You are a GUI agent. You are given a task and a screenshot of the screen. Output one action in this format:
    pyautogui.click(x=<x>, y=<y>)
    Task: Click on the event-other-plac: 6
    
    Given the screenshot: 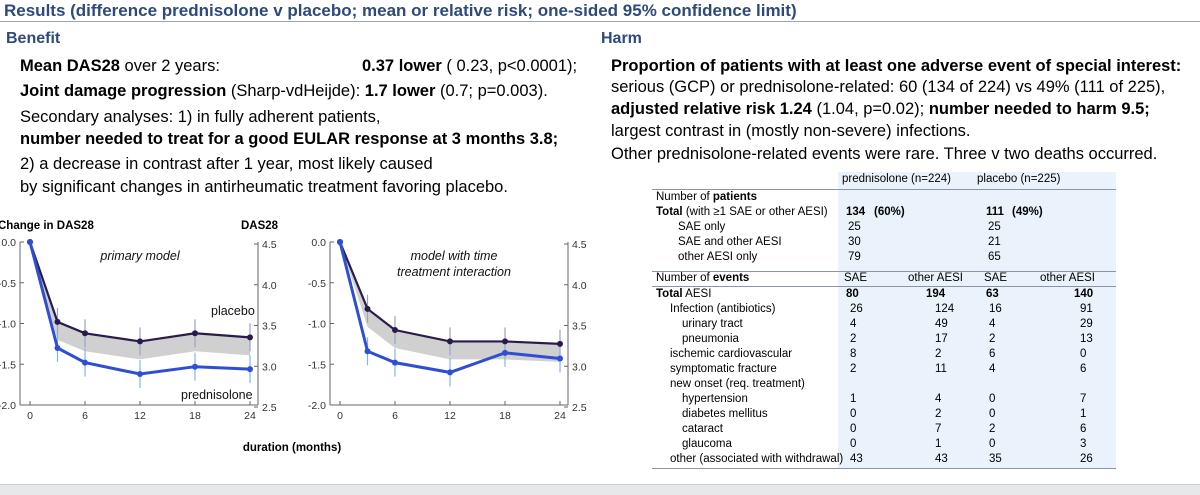 What is the action you would take?
    pyautogui.click(x=1083, y=369)
    